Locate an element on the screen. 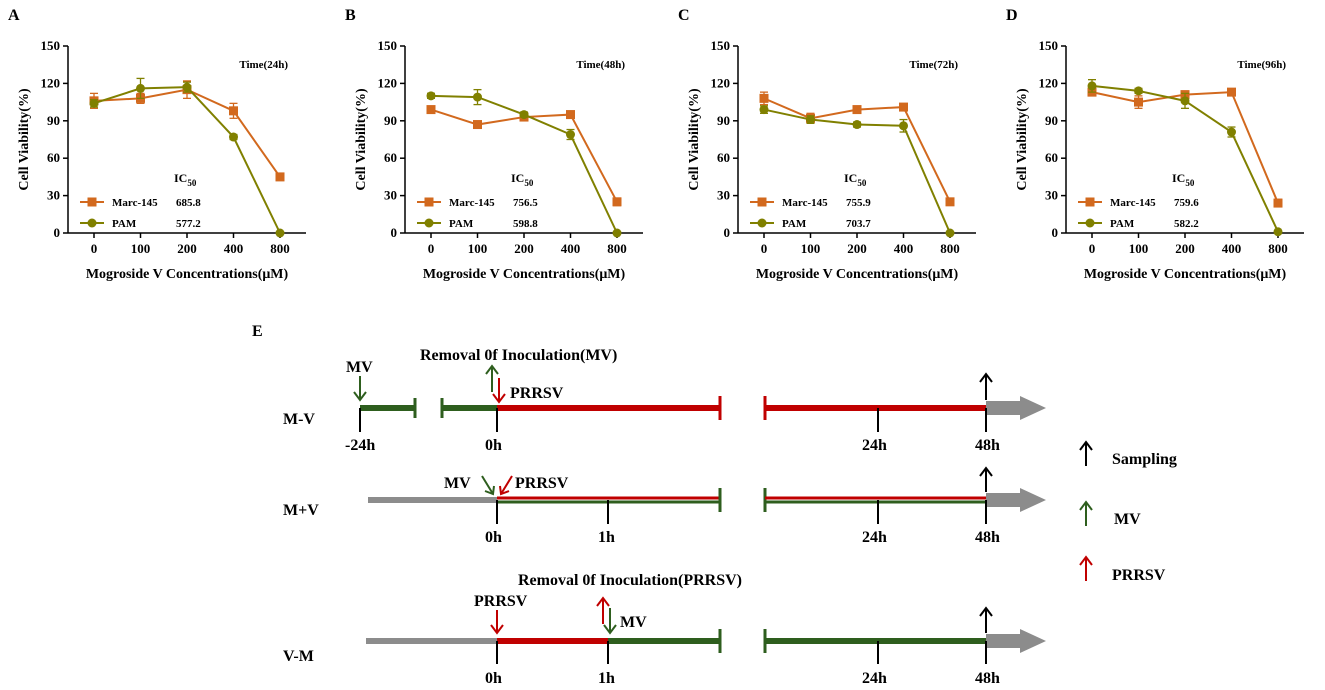 The image size is (1325, 690). legend-ic50-value: 582.2 is located at coordinates (1186, 224).